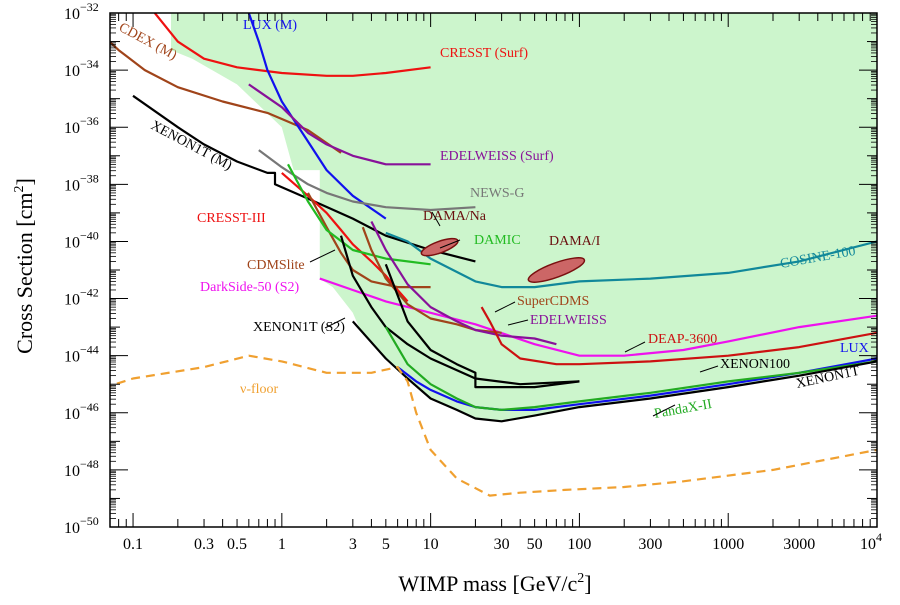 The width and height of the screenshot is (900, 605). What do you see at coordinates (755, 364) in the screenshot?
I see `curve-label: XENON100` at bounding box center [755, 364].